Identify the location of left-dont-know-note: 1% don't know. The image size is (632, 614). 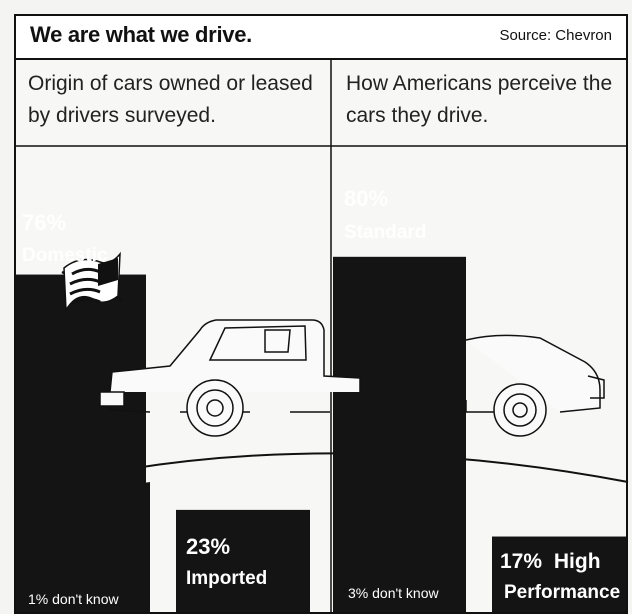
(74, 599).